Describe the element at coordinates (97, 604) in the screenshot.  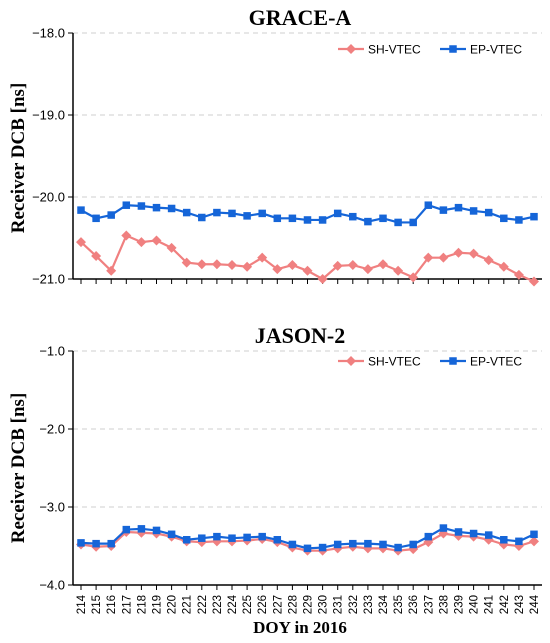
I see `x-tick-label: 215` at that location.